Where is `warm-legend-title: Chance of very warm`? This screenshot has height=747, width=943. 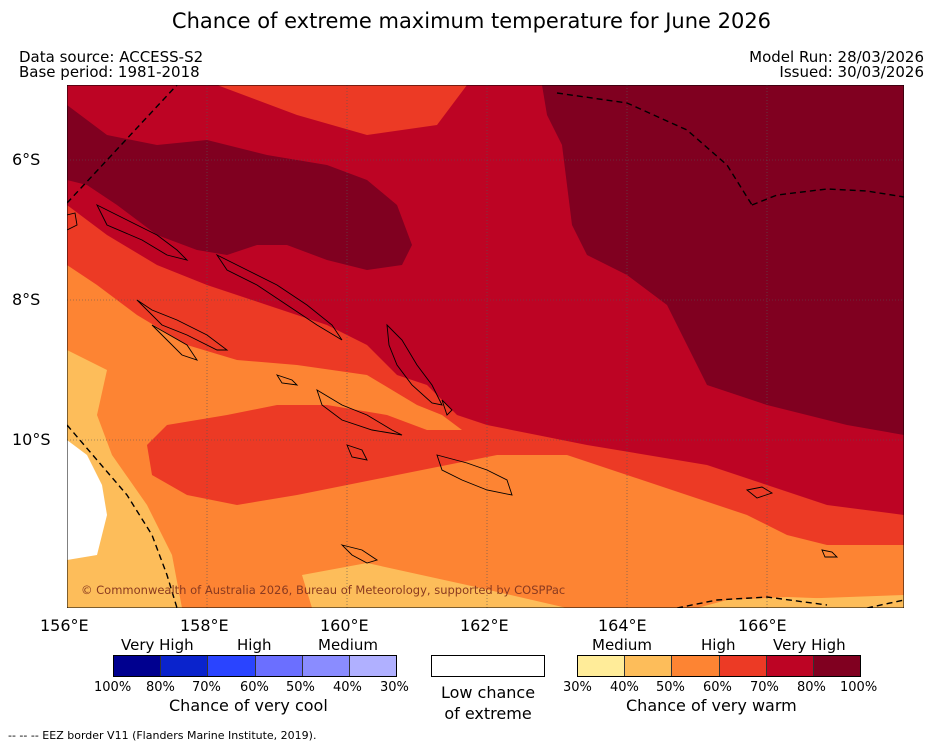
warm-legend-title: Chance of very warm is located at coordinates (711, 705).